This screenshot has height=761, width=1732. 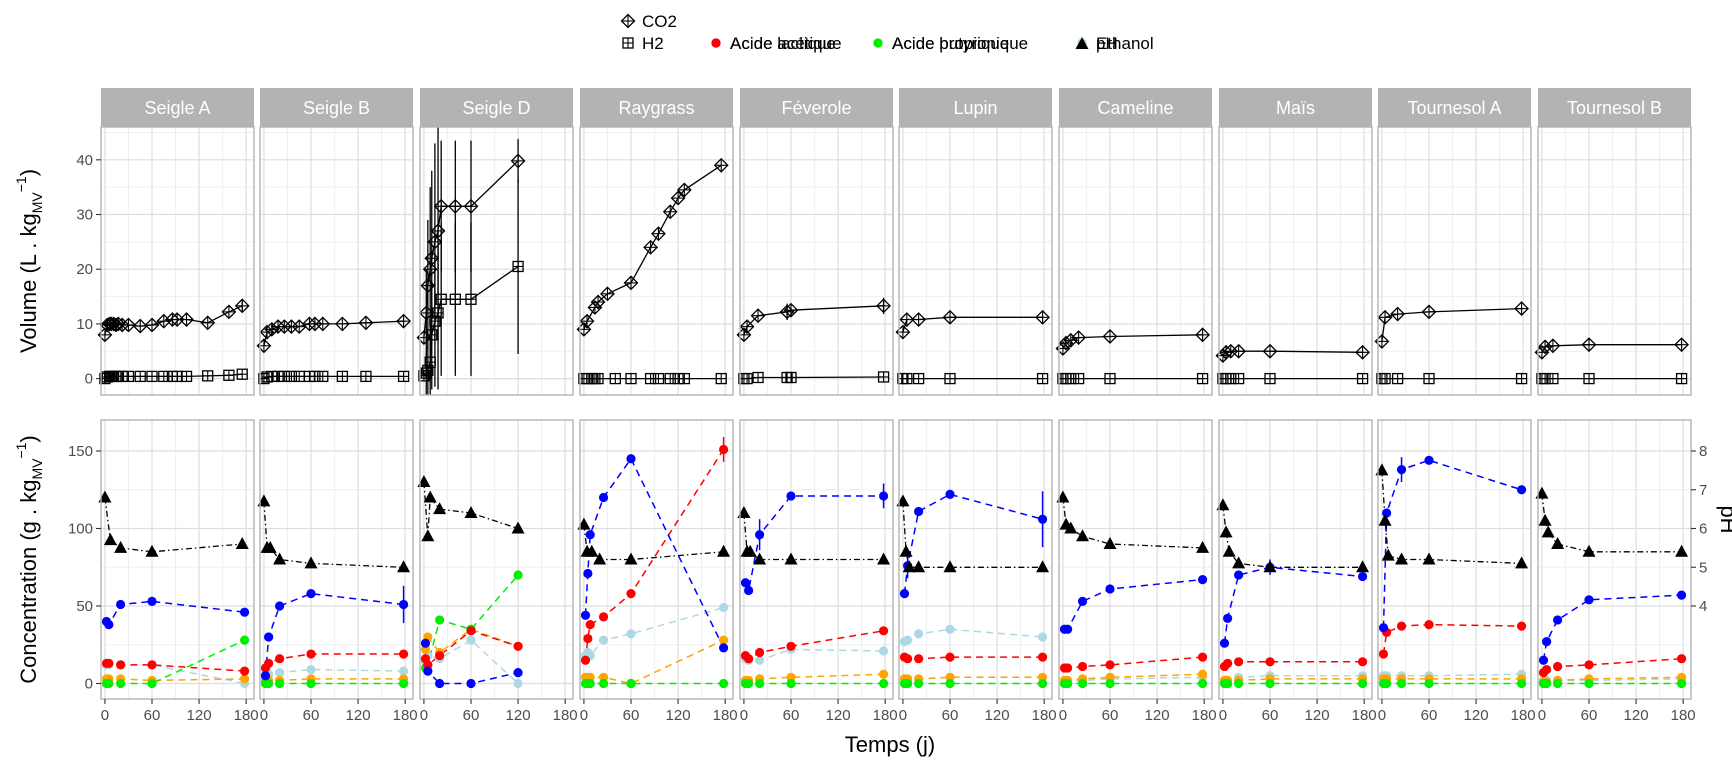 What do you see at coordinates (244, 679) in the screenshot?
I see `propionique-point` at bounding box center [244, 679].